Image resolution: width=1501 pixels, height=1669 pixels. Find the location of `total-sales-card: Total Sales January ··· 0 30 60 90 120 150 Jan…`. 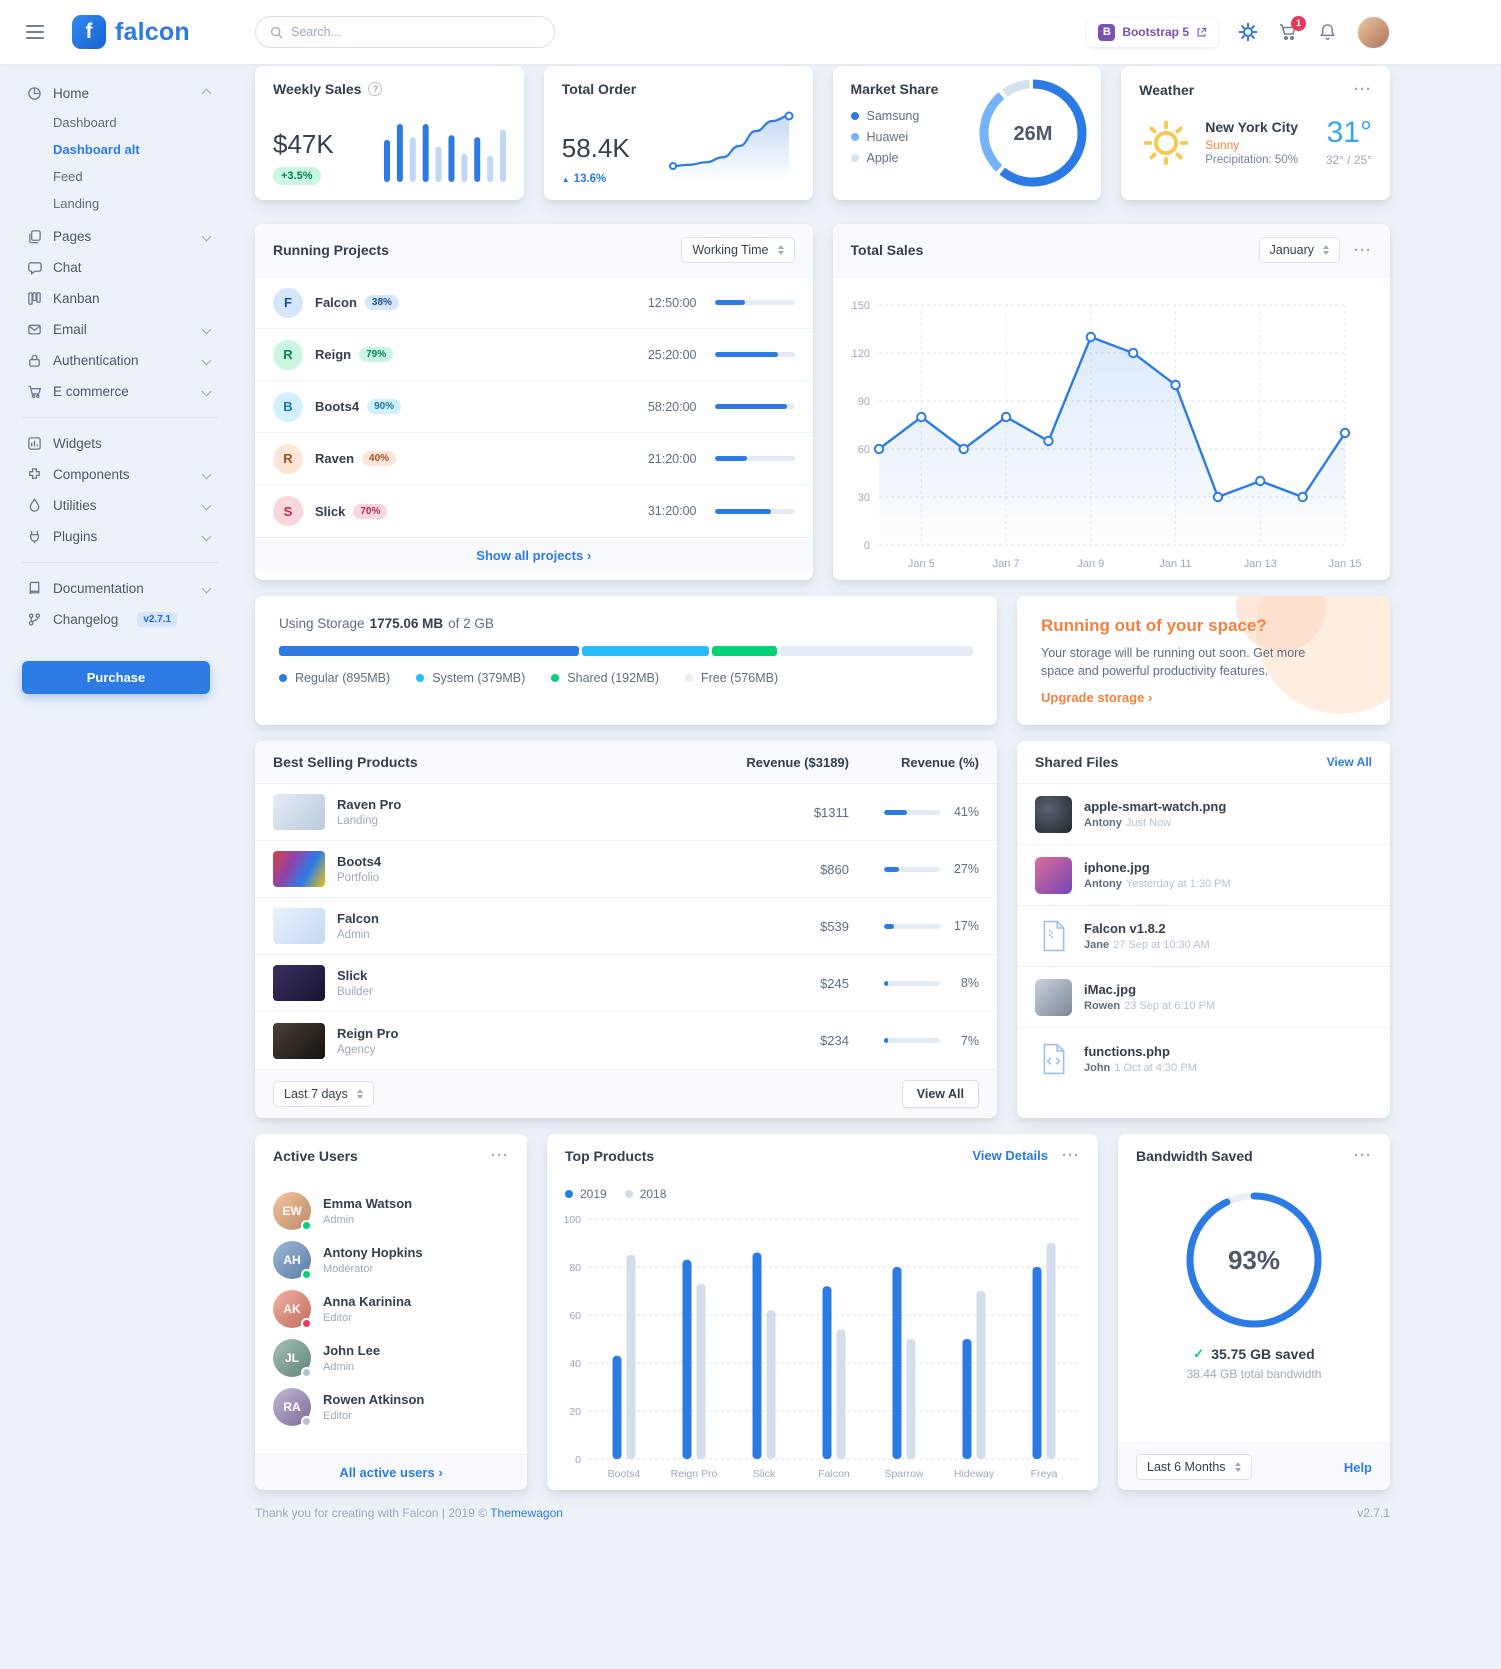

total-sales-card: Total Sales January ··· 0 30 60 90 120 150 Jan… is located at coordinates (1111, 402).